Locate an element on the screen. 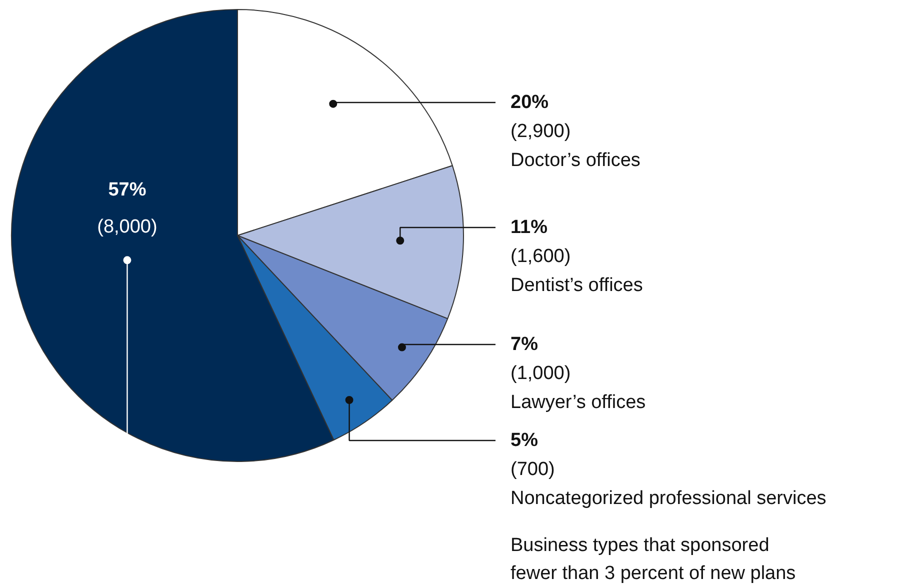 This screenshot has width=922, height=588. data-label: 57% (8,000) is located at coordinates (127, 209).